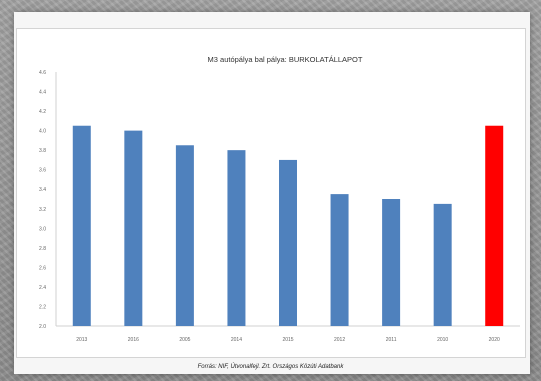  Describe the element at coordinates (42, 132) in the screenshot. I see `y-tick-label: 4.0` at that location.